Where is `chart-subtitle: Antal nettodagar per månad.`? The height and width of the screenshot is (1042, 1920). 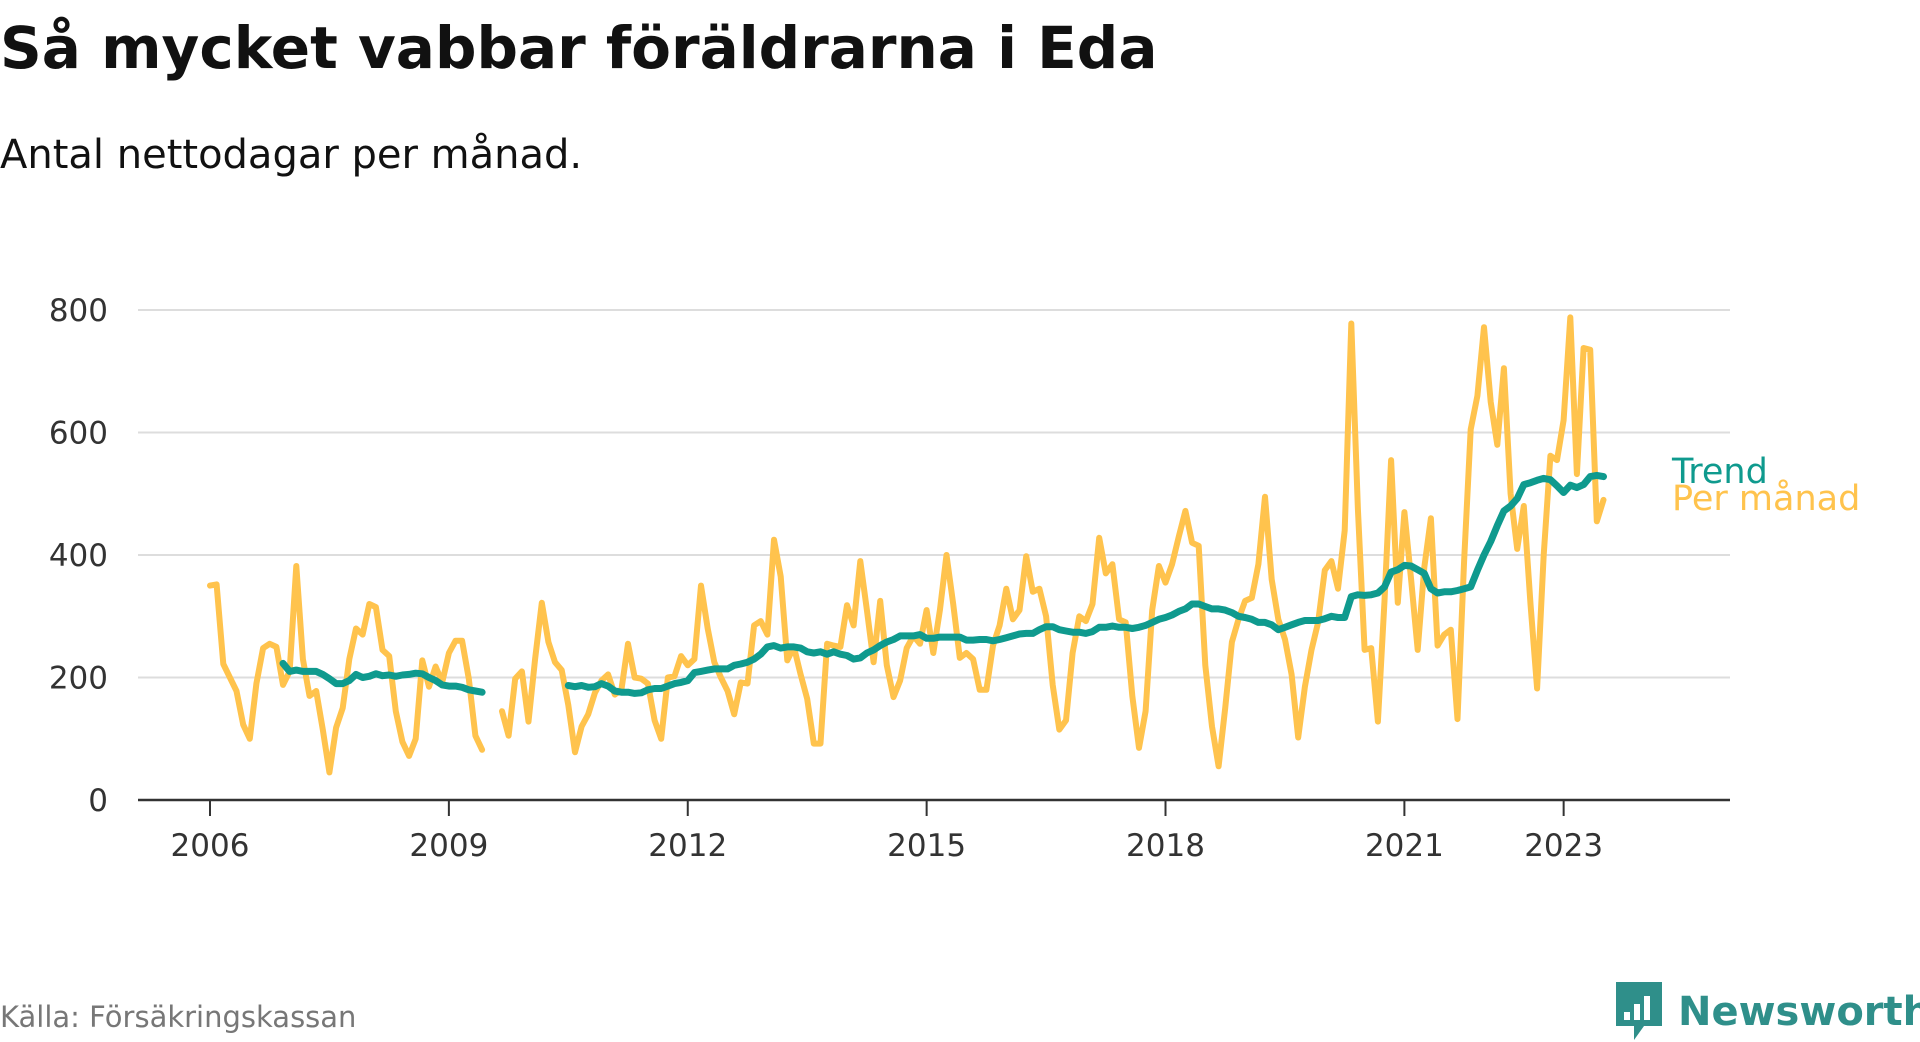
chart-subtitle: Antal nettodagar per månad. is located at coordinates (291, 155).